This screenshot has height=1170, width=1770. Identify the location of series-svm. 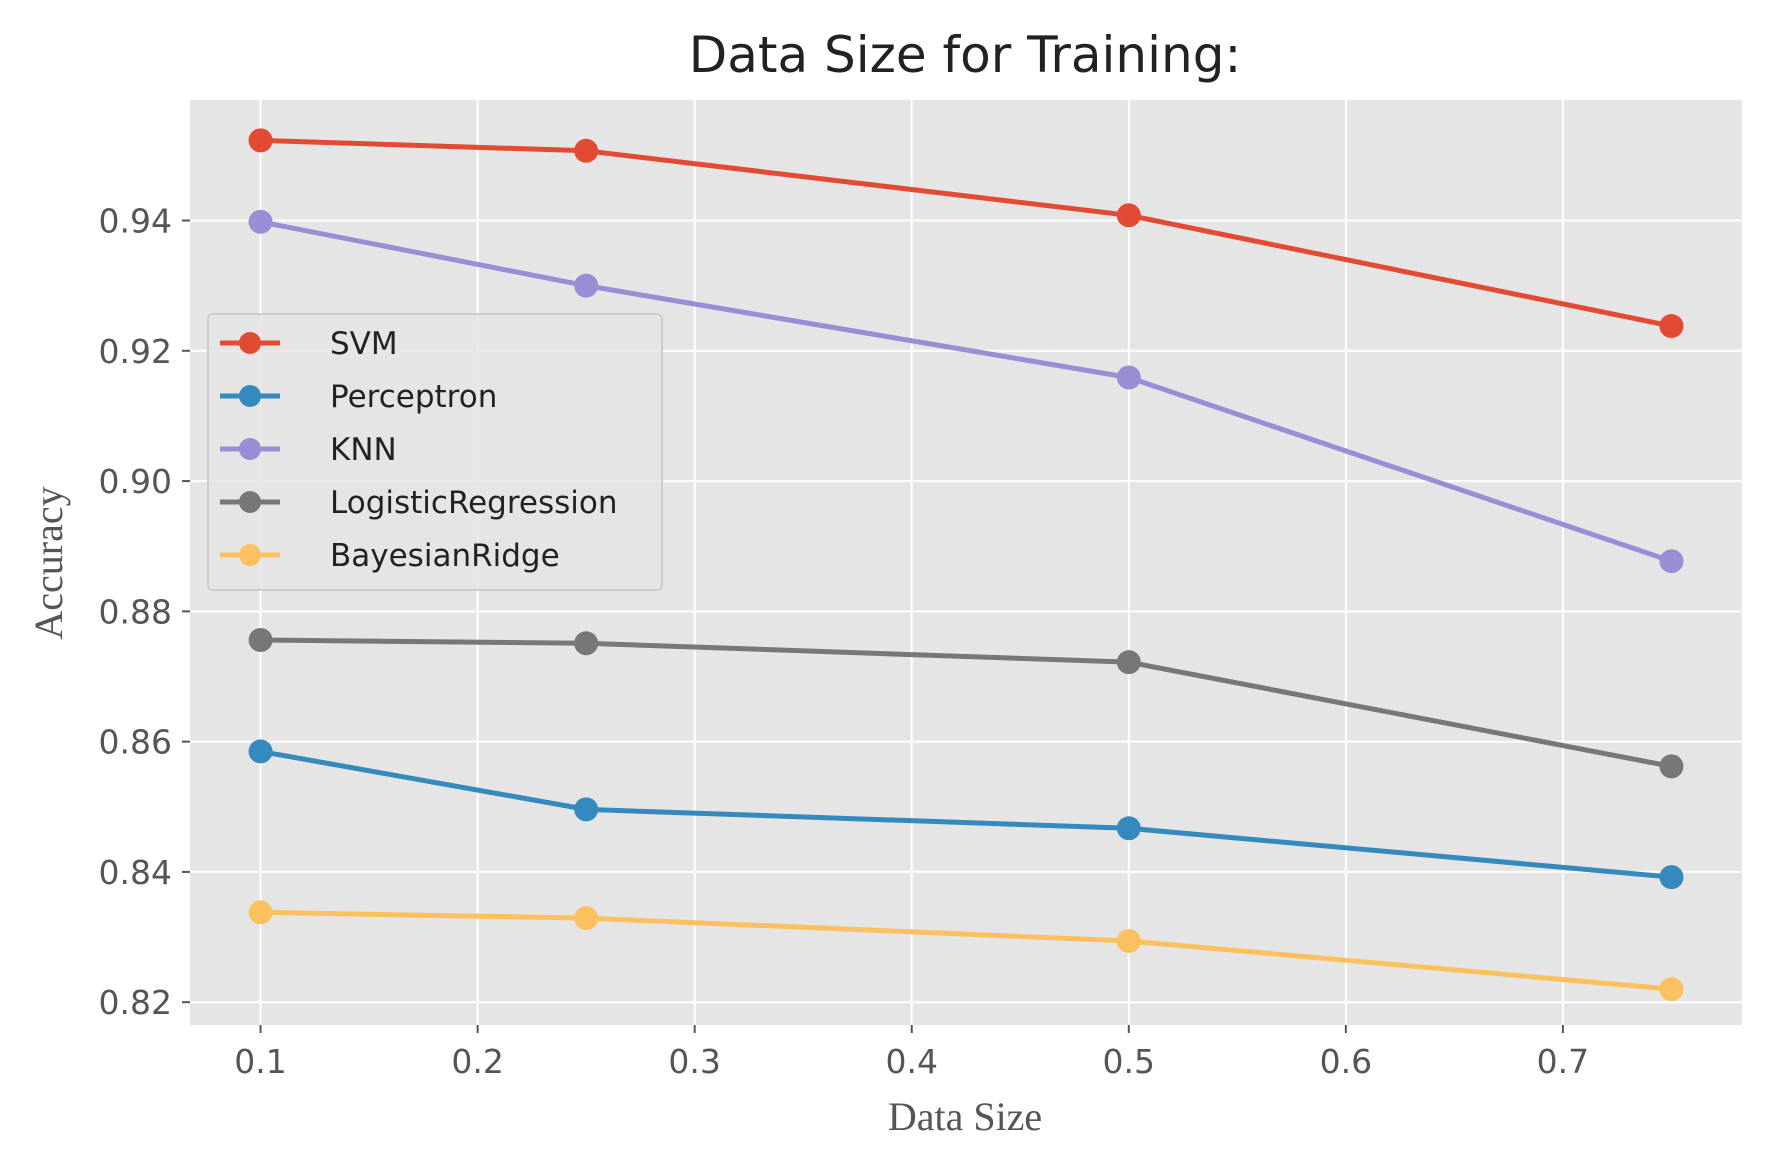
(966, 233).